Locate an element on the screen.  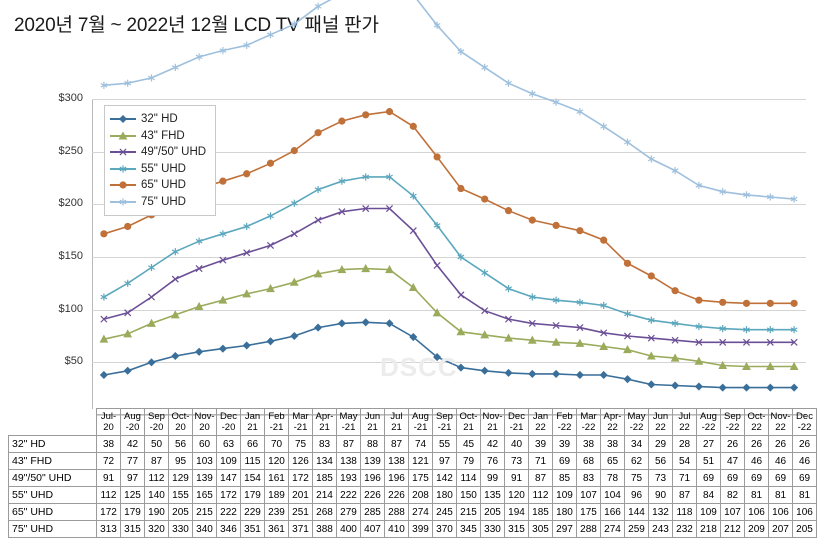
gridline is located at coordinates (449, 152).